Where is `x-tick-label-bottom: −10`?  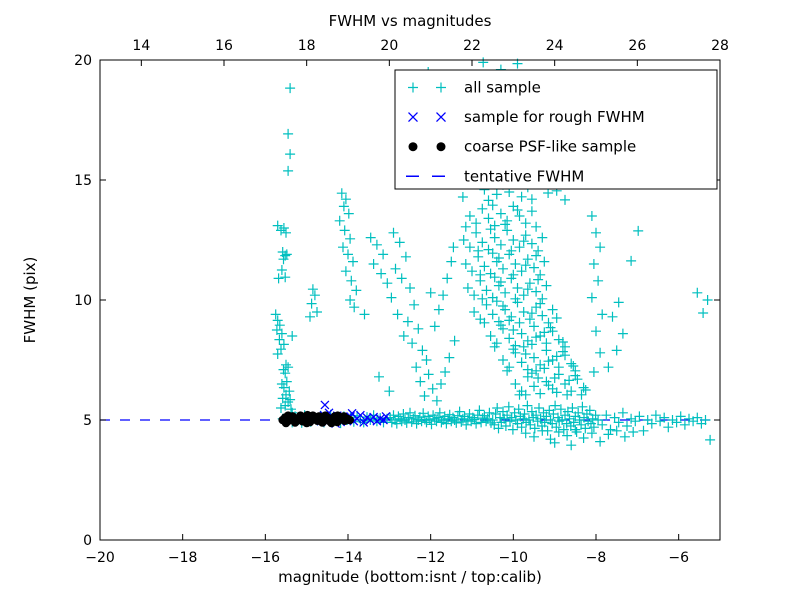 x-tick-label-bottom: −10 is located at coordinates (514, 558).